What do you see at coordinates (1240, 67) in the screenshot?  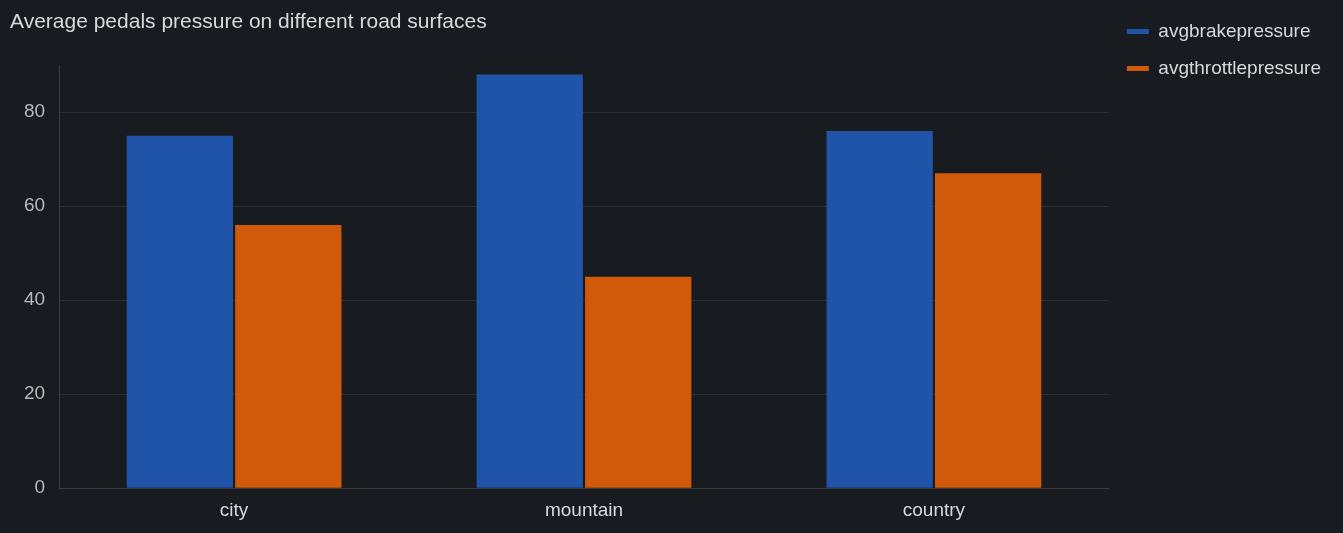 I see `legend-label: avgthrottlepressure` at bounding box center [1240, 67].